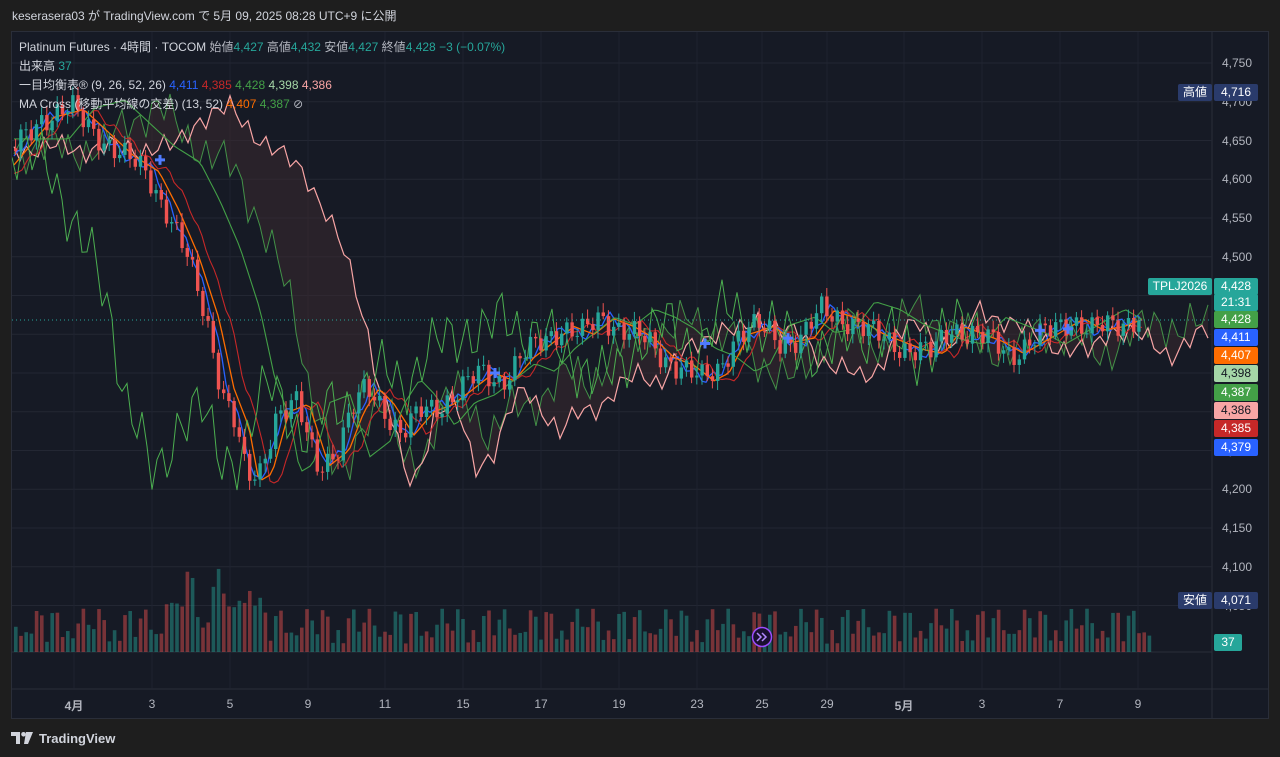 The image size is (1280, 757). I want to click on ma-short-value: 4,407, so click(241, 104).